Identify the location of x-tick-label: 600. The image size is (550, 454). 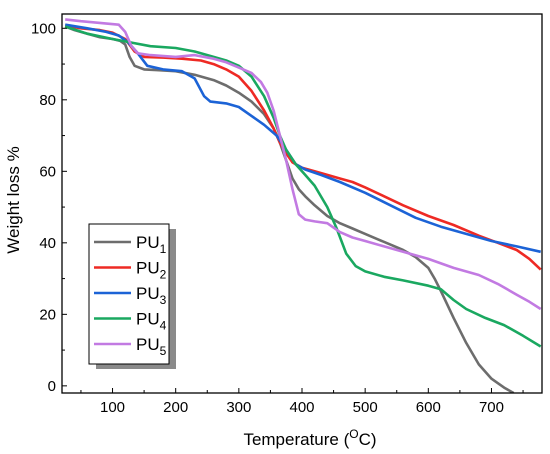
(428, 407).